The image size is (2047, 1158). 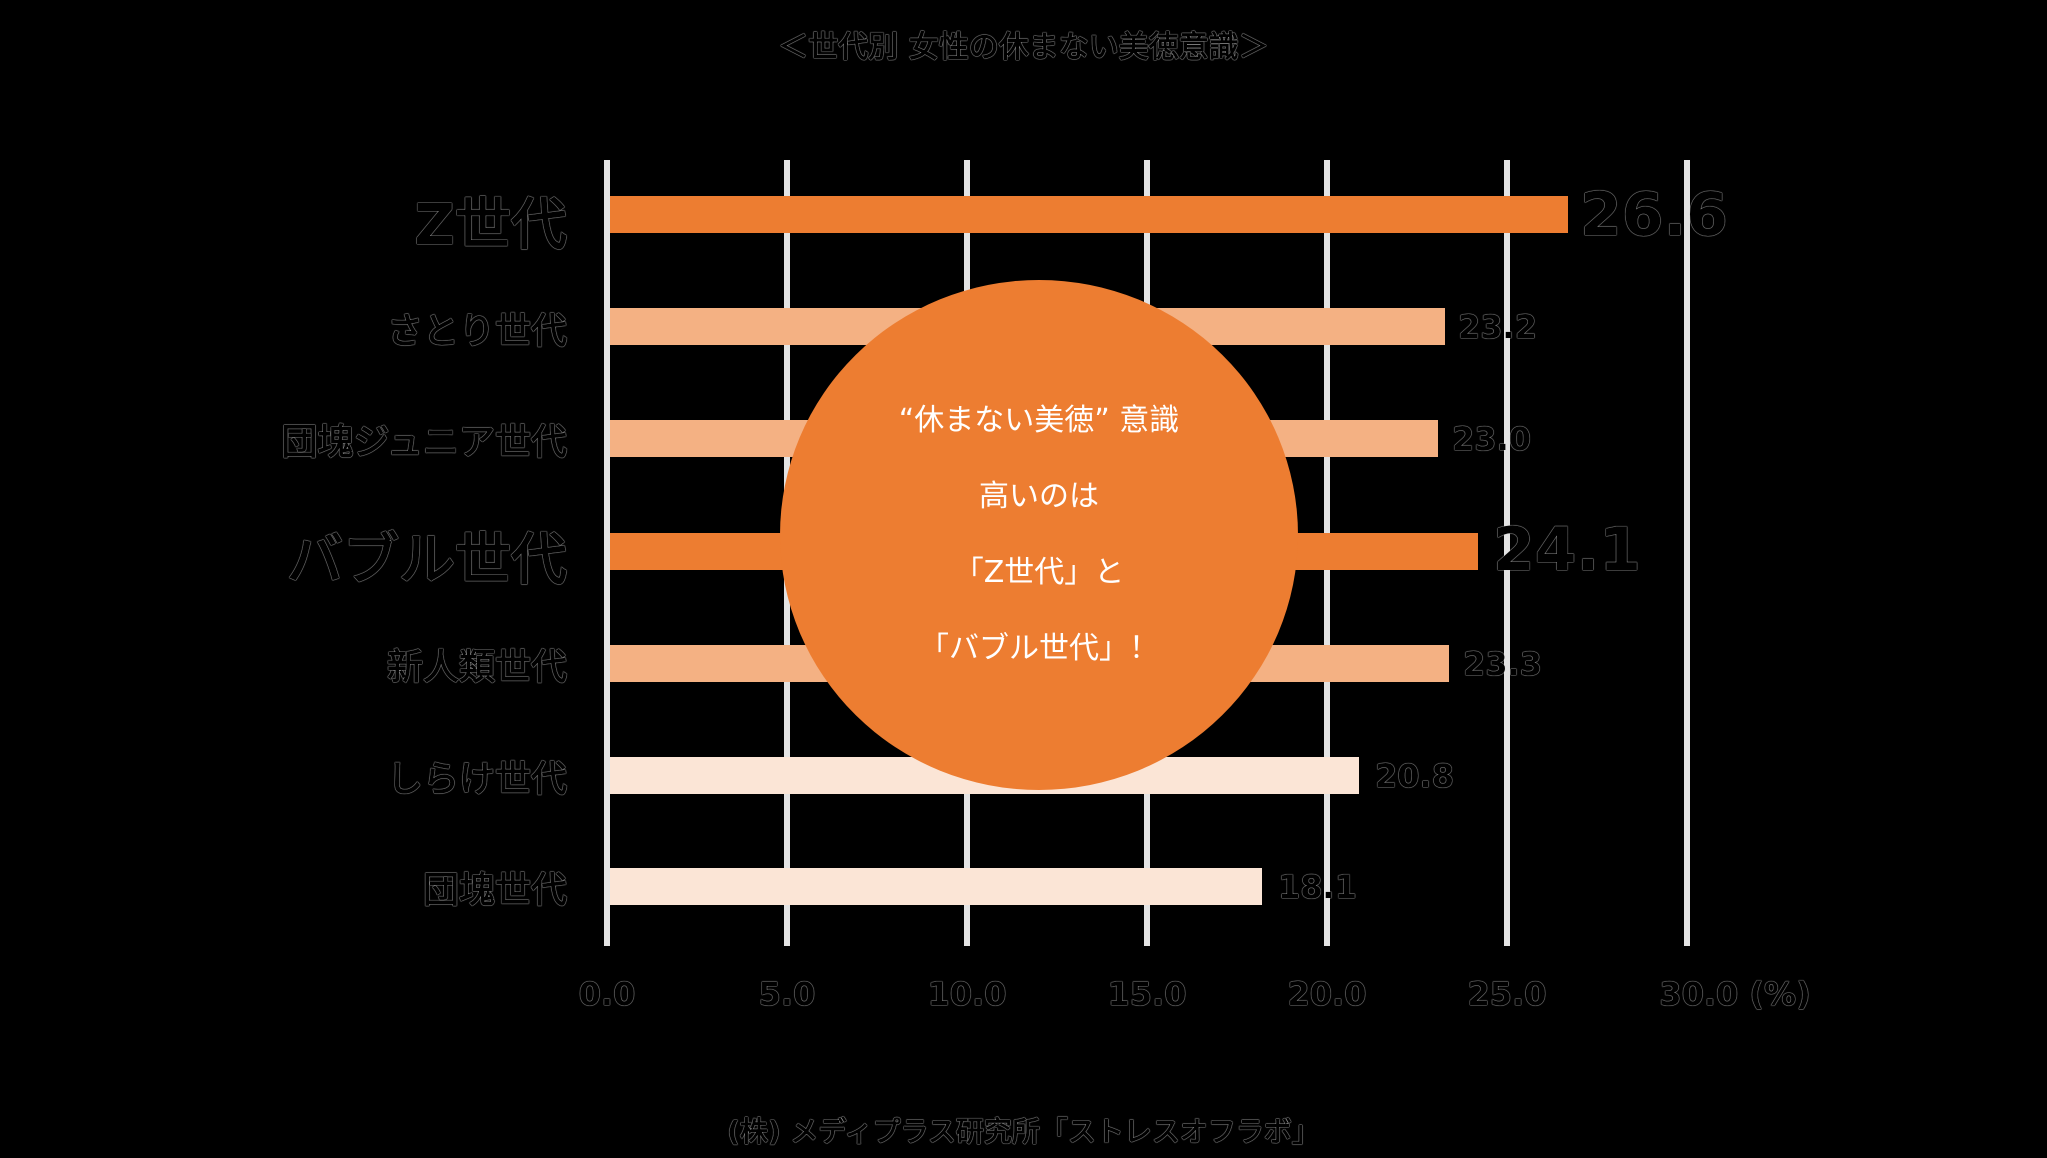 I want to click on value-label-shirake: 20.8, so click(x=1414, y=776).